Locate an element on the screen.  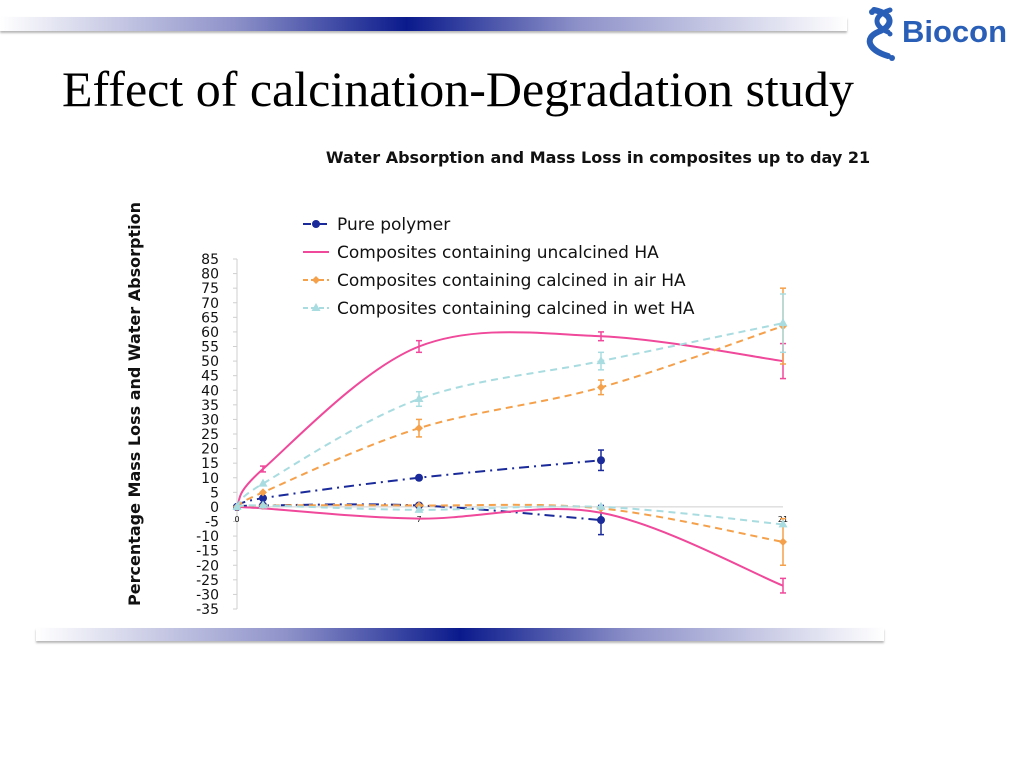
legend-entry: Pure polymer is located at coordinates (393, 225).